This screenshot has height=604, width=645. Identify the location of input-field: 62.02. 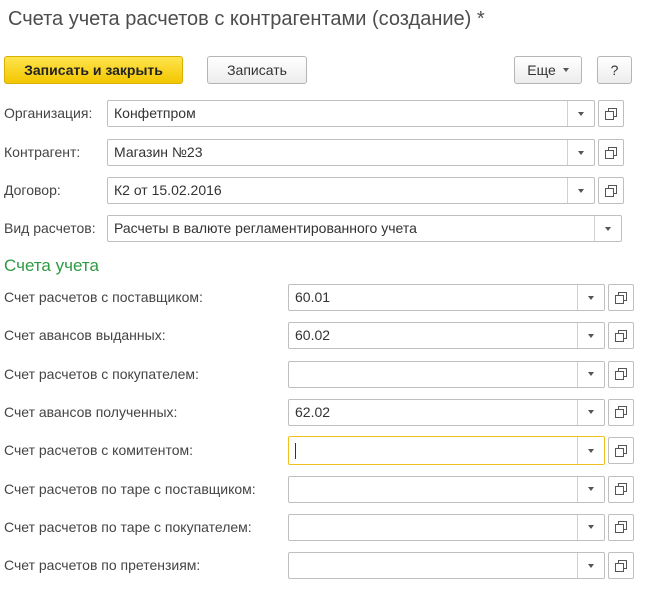
(446, 412).